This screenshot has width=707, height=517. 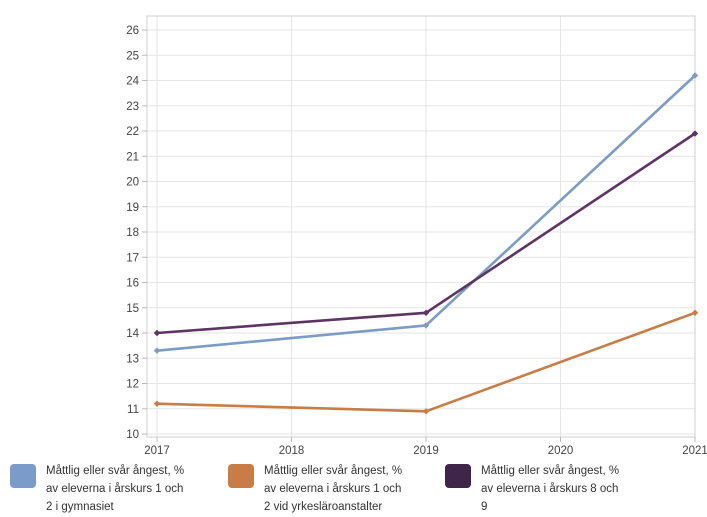 I want to click on y-tick-label: 14, so click(x=132, y=334).